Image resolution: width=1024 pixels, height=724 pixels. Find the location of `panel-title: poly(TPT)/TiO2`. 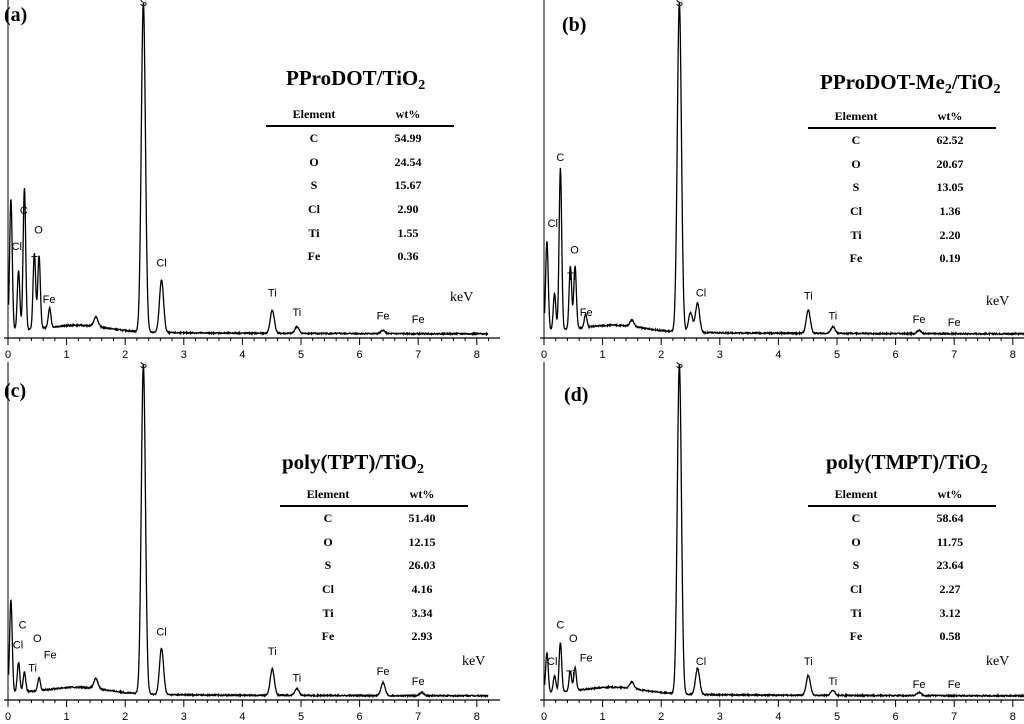

panel-title: poly(TPT)/TiO2 is located at coordinates (353, 463).